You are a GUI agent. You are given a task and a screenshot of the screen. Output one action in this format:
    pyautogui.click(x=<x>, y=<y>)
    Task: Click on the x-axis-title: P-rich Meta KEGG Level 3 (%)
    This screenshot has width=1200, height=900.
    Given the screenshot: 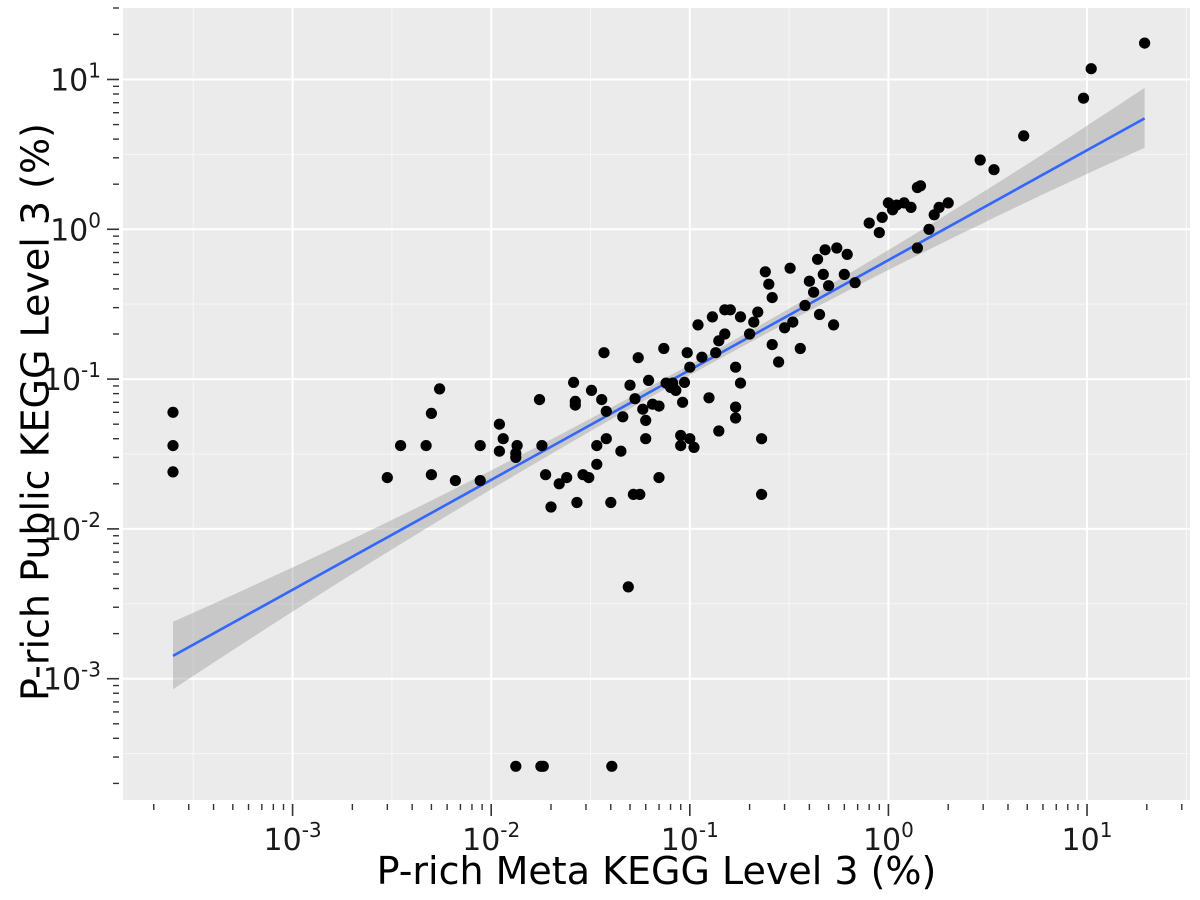 What is the action you would take?
    pyautogui.click(x=657, y=871)
    